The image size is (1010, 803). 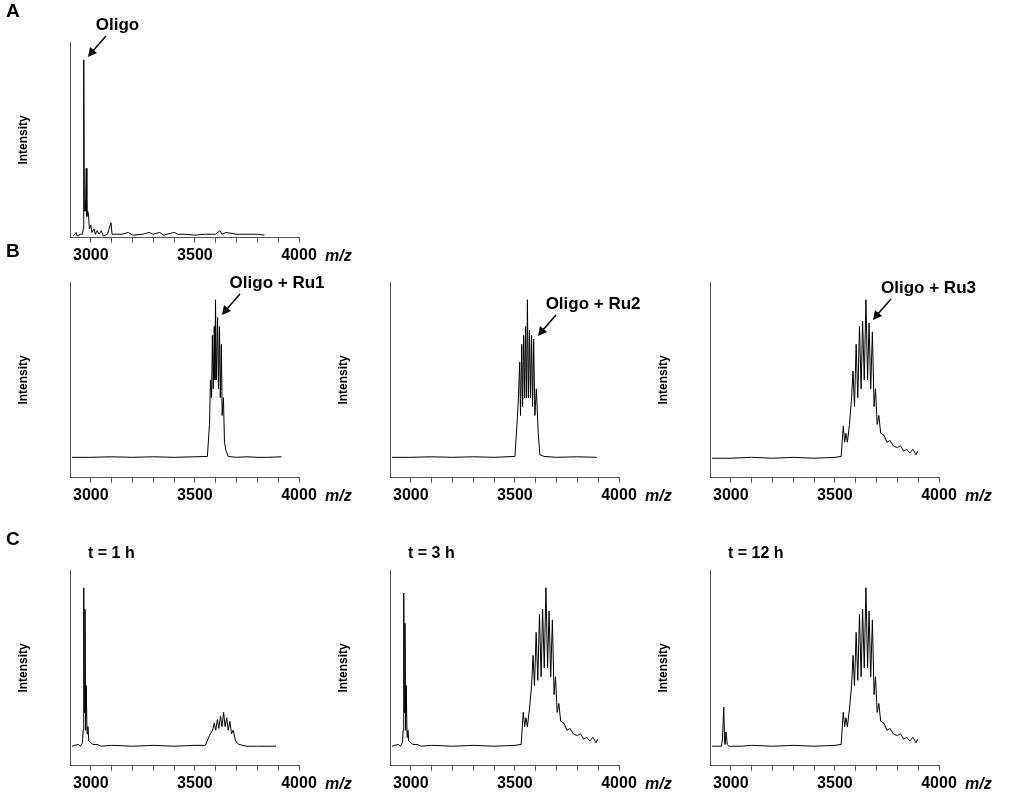 I want to click on chart-subtitle: t = 12 h, so click(x=756, y=553).